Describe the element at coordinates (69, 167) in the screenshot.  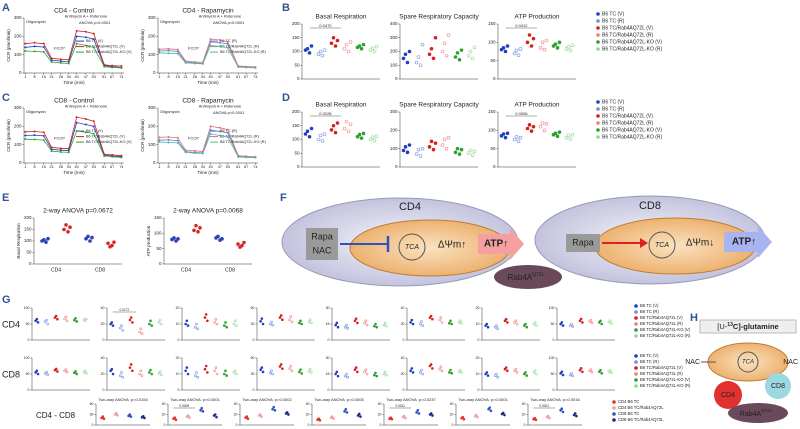
I see `x-tick-label: 34` at that location.